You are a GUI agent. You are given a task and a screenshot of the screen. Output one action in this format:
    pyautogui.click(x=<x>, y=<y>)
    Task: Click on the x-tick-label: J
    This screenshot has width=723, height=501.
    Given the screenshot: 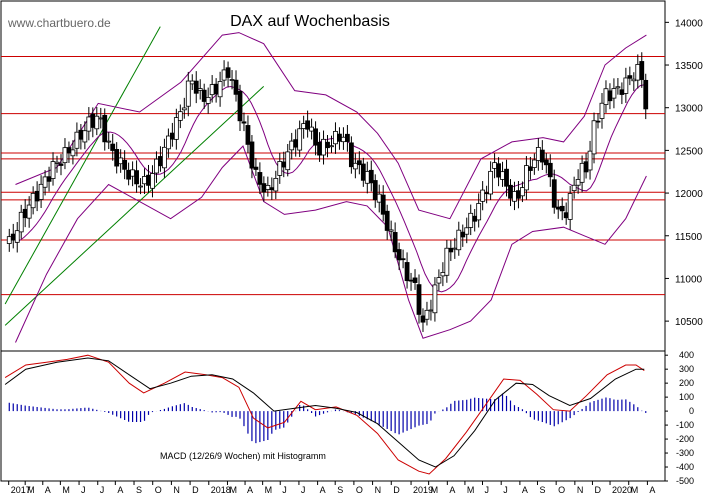 What is the action you would take?
    pyautogui.click(x=303, y=490)
    